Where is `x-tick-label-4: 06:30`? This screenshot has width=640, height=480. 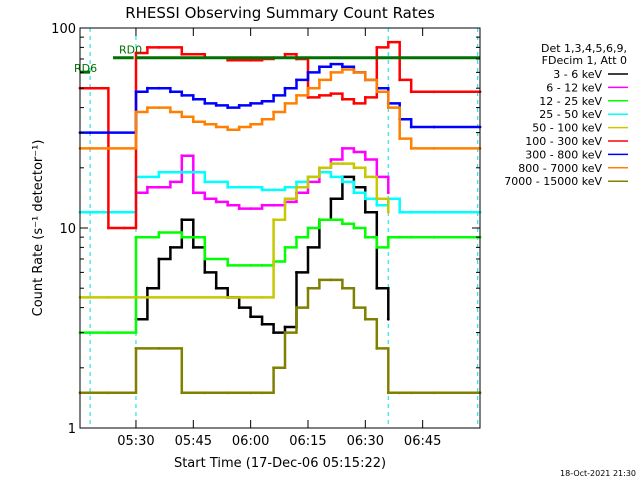 x-tick-label-4: 06:30 is located at coordinates (365, 441).